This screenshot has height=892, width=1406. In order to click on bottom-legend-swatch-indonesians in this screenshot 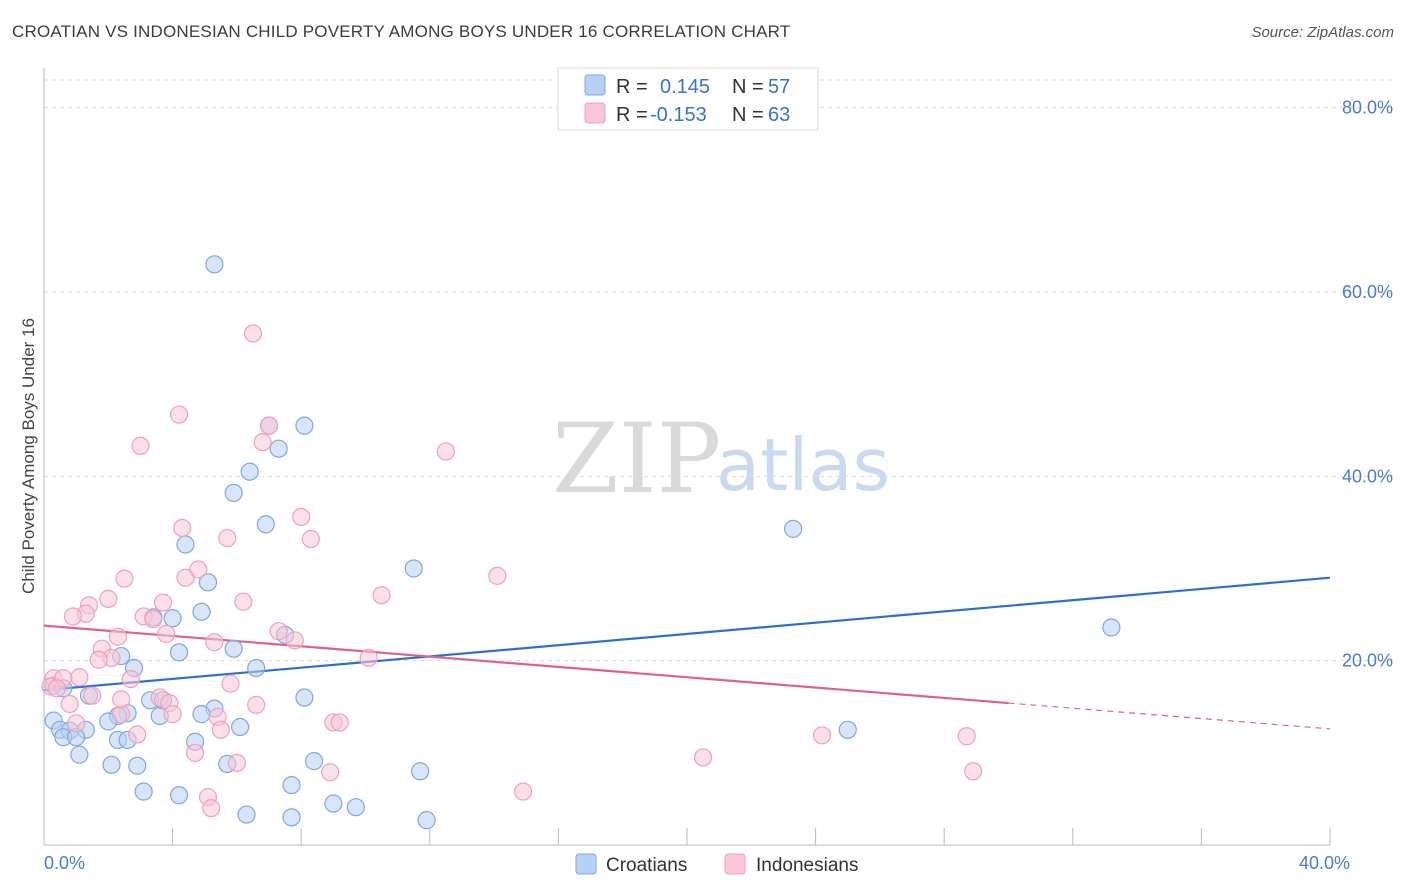, I will do `click(735, 864)`.